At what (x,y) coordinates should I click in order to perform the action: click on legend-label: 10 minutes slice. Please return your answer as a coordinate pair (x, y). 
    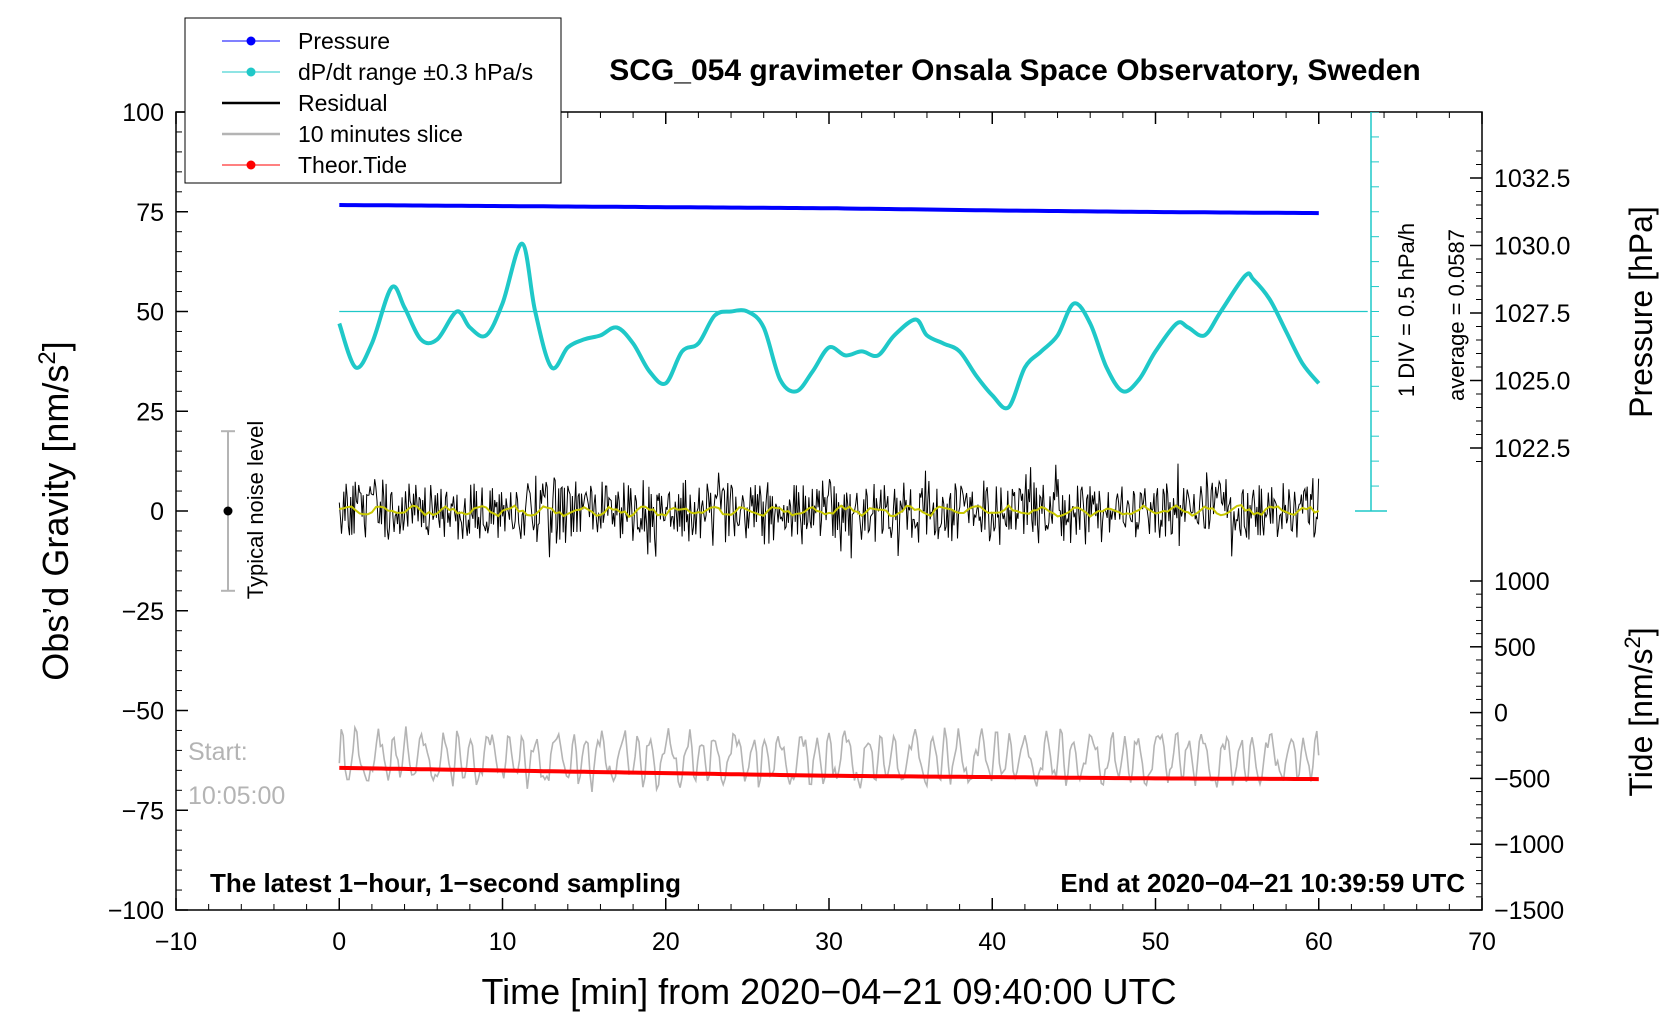
    Looking at the image, I should click on (380, 134).